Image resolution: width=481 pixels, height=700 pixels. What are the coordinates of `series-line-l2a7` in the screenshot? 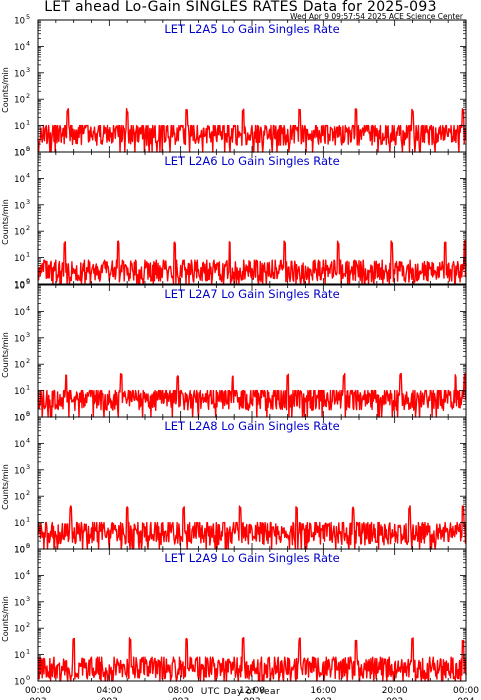 It's located at (252, 395).